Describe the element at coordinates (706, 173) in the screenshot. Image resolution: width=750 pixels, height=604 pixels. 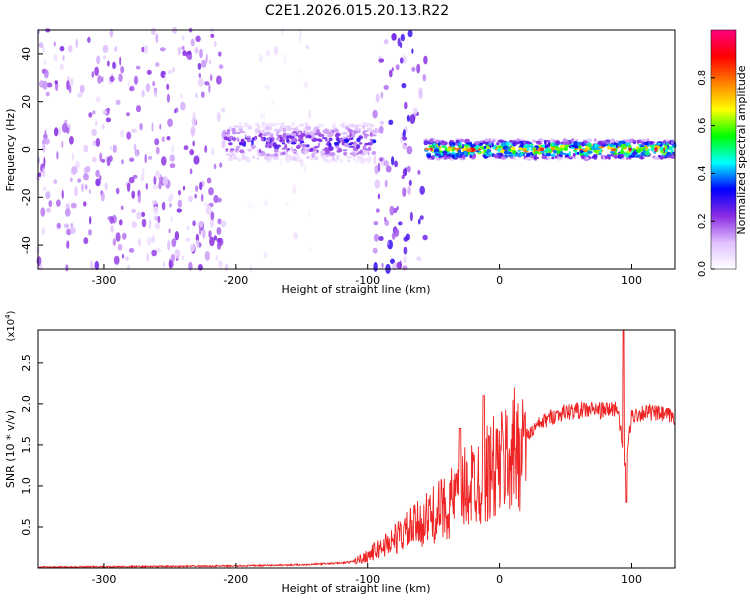
I see `colorbar-ticks: 0.0 0.2 0.4 0.6 0.8` at that location.